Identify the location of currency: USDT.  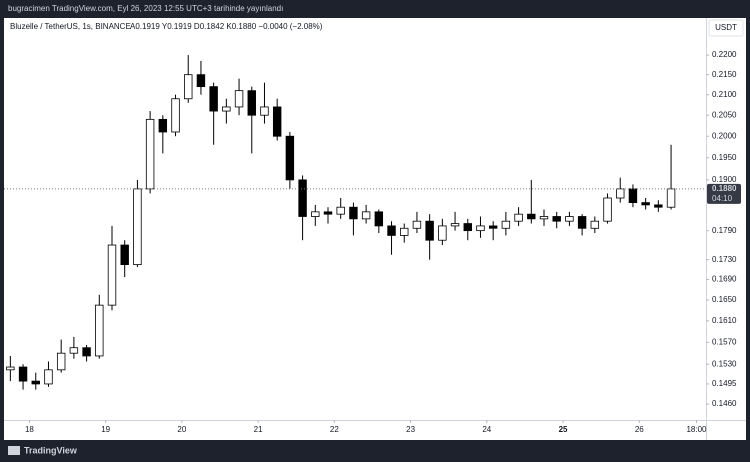
(726, 27).